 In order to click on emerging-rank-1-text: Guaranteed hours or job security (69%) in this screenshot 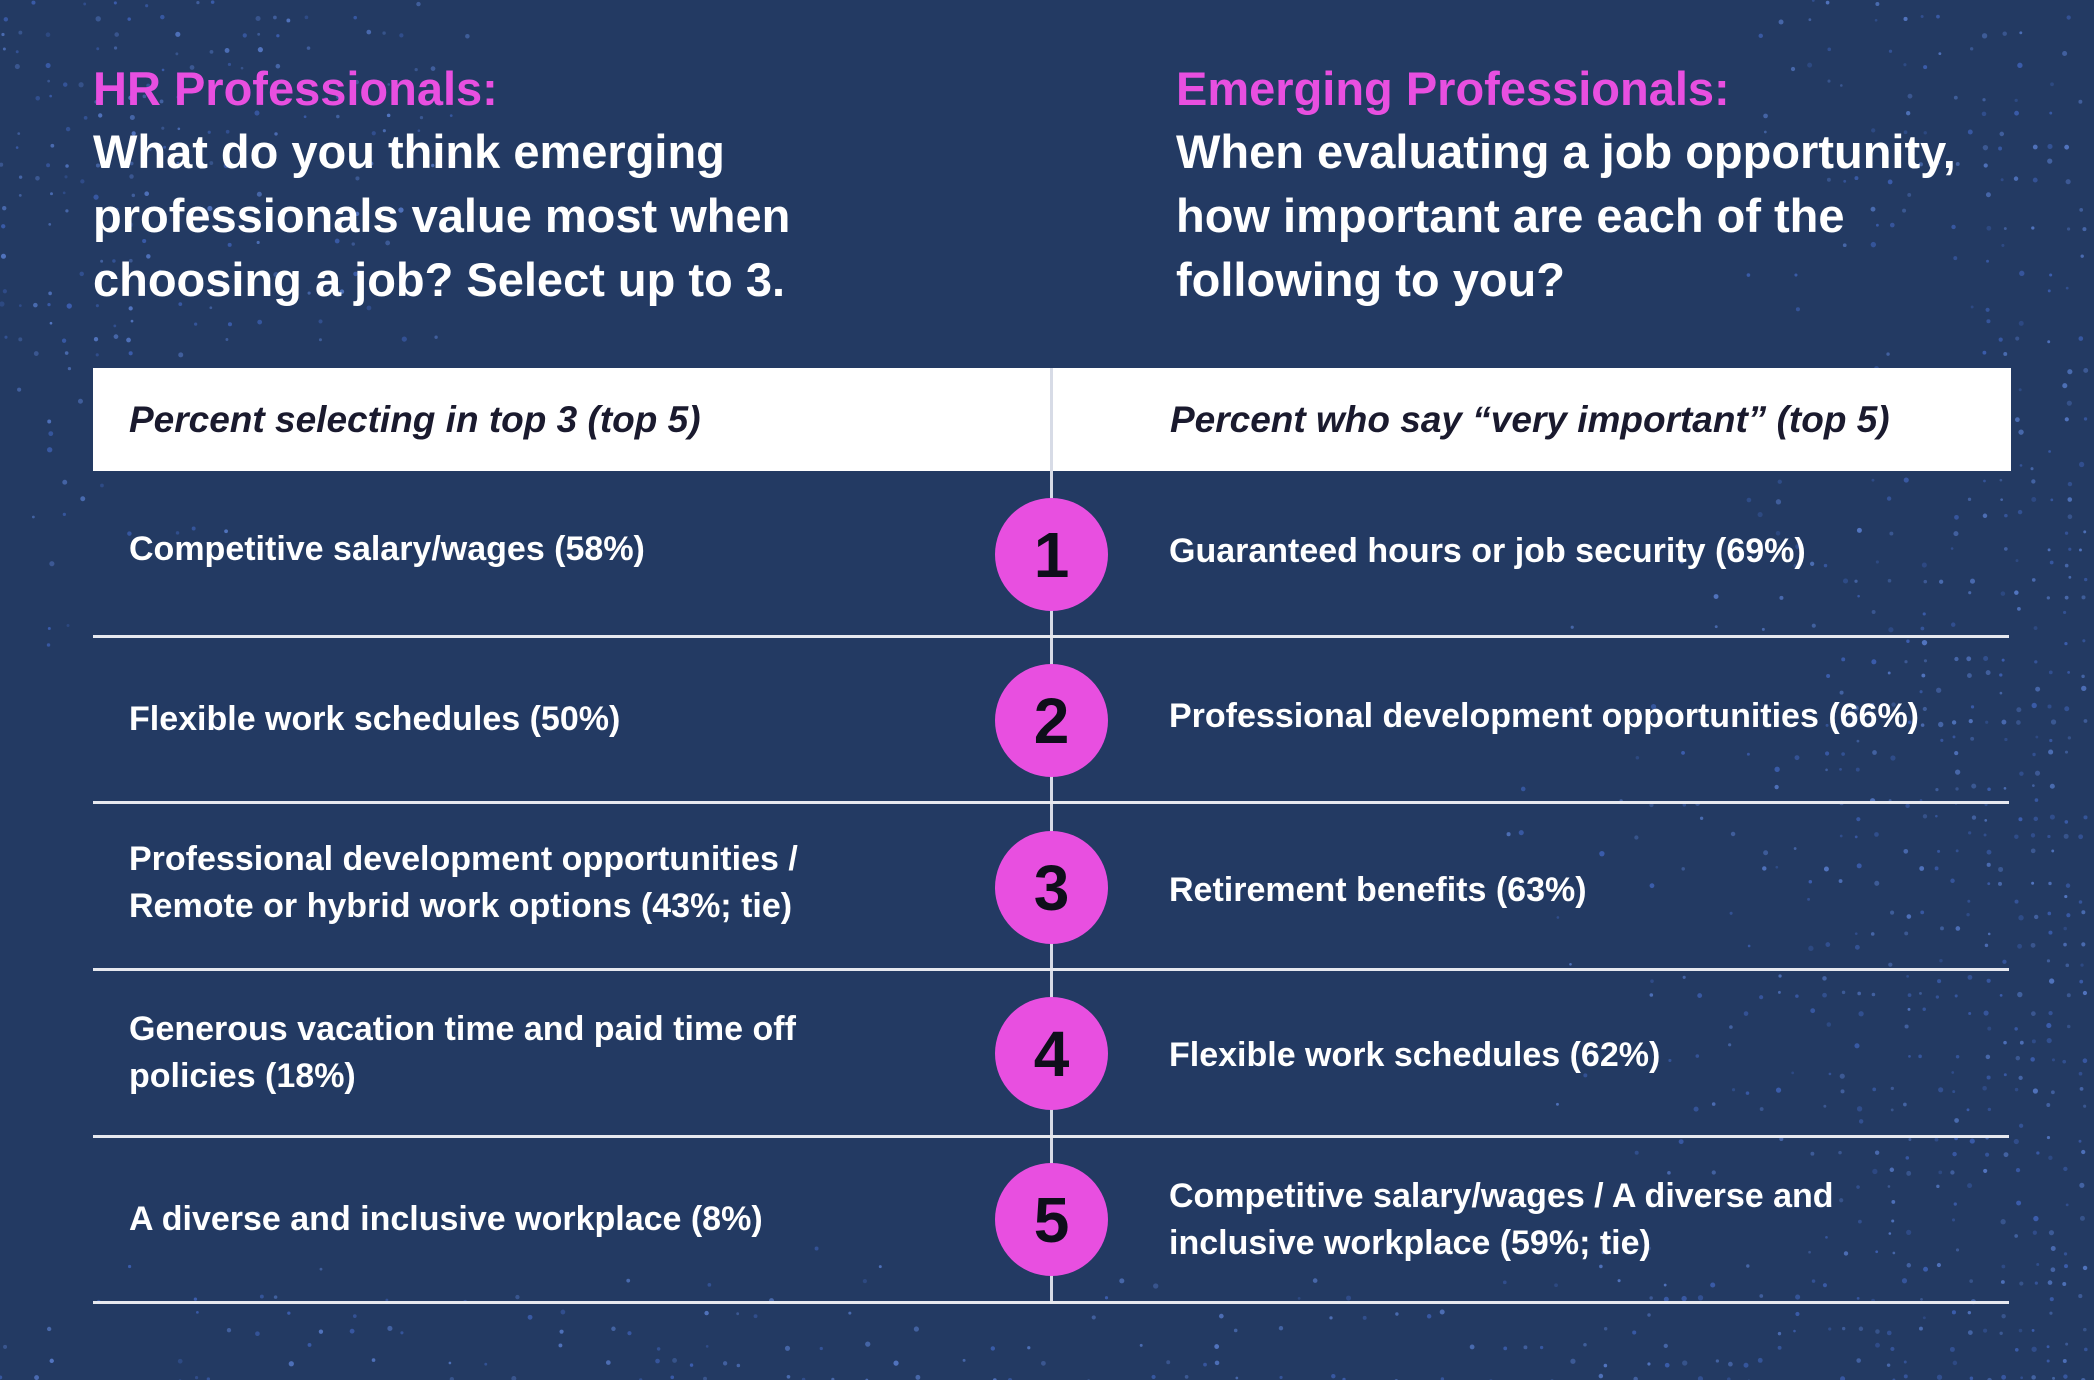, I will do `click(1487, 551)`.